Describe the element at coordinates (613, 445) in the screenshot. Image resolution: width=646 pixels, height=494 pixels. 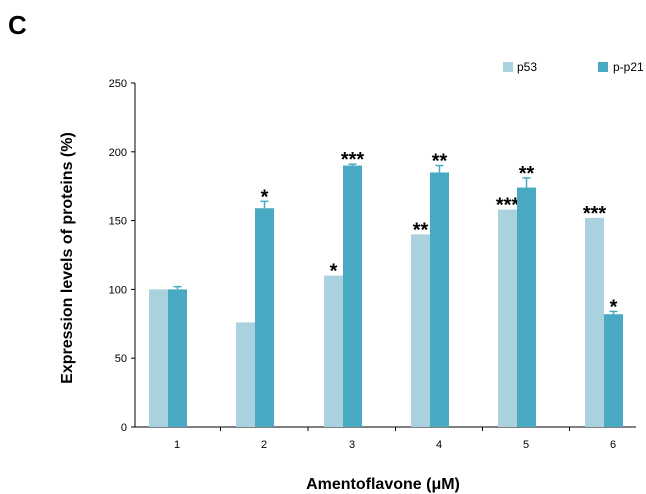
I see `x-tick-label: 6` at that location.